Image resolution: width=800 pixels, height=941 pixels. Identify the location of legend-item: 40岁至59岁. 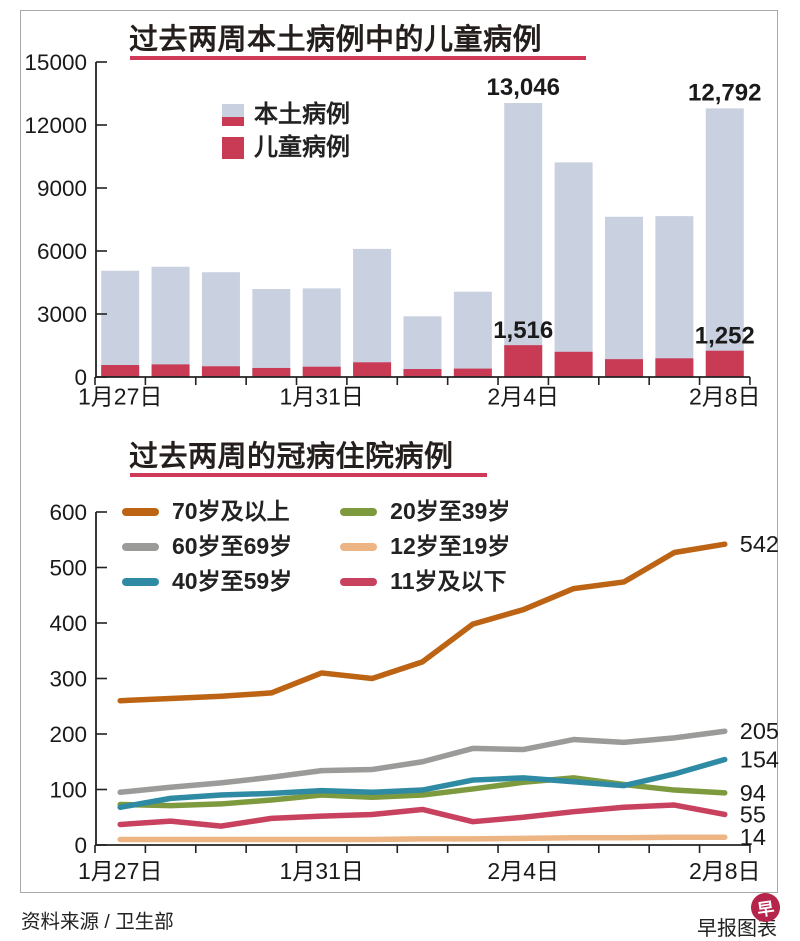
(207, 581).